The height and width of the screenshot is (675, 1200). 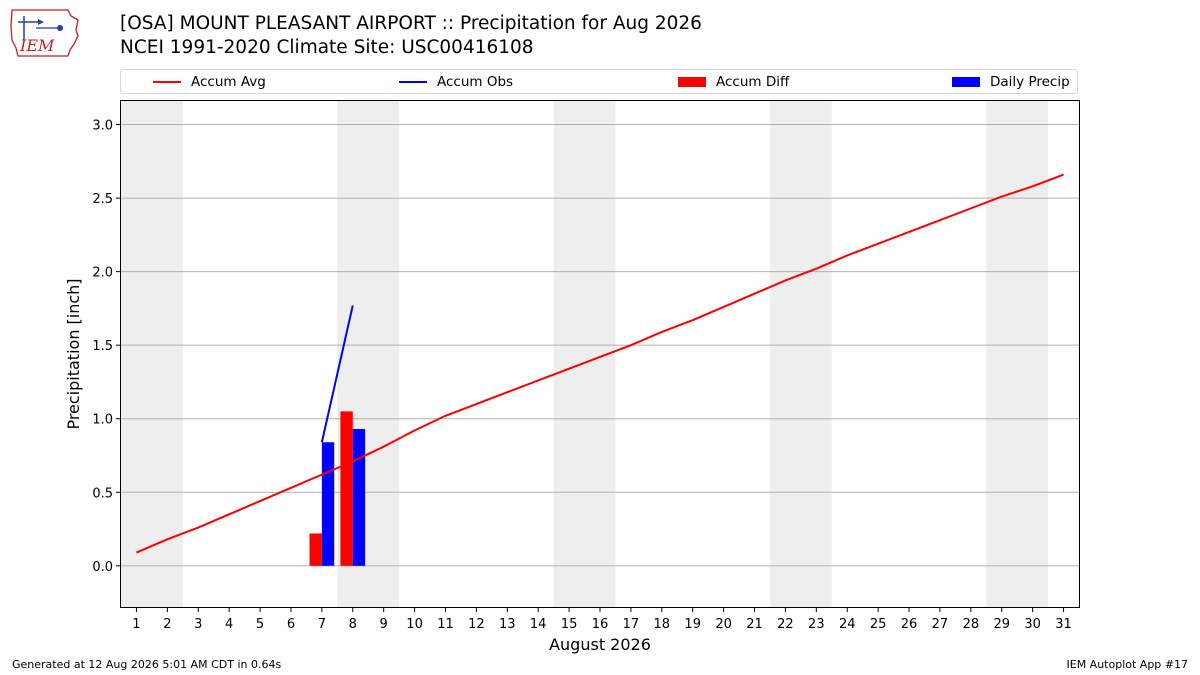 I want to click on y-tick-label-3: 1.5, so click(x=102, y=346).